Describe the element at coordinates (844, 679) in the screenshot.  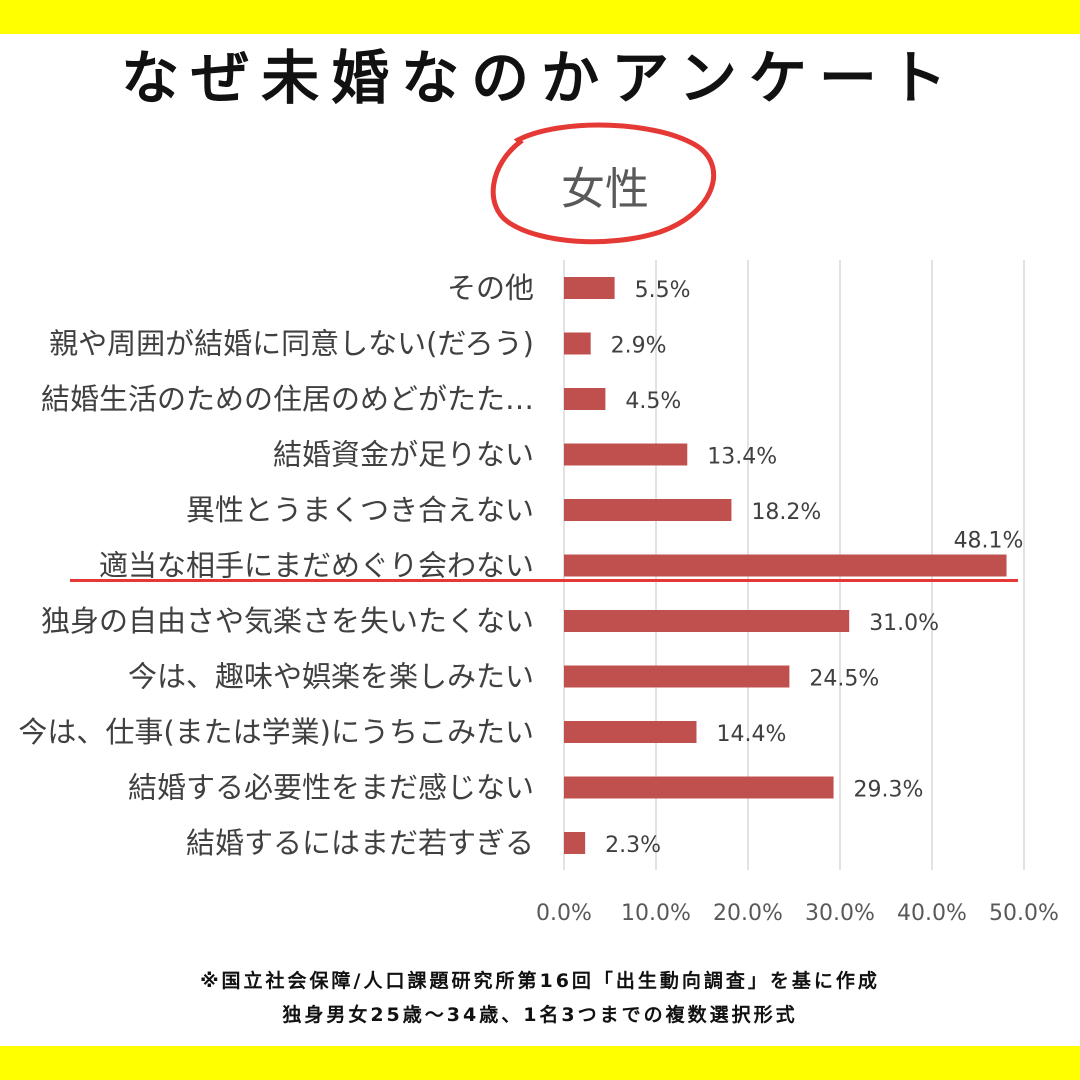
I see `value-label: 24.5%` at that location.